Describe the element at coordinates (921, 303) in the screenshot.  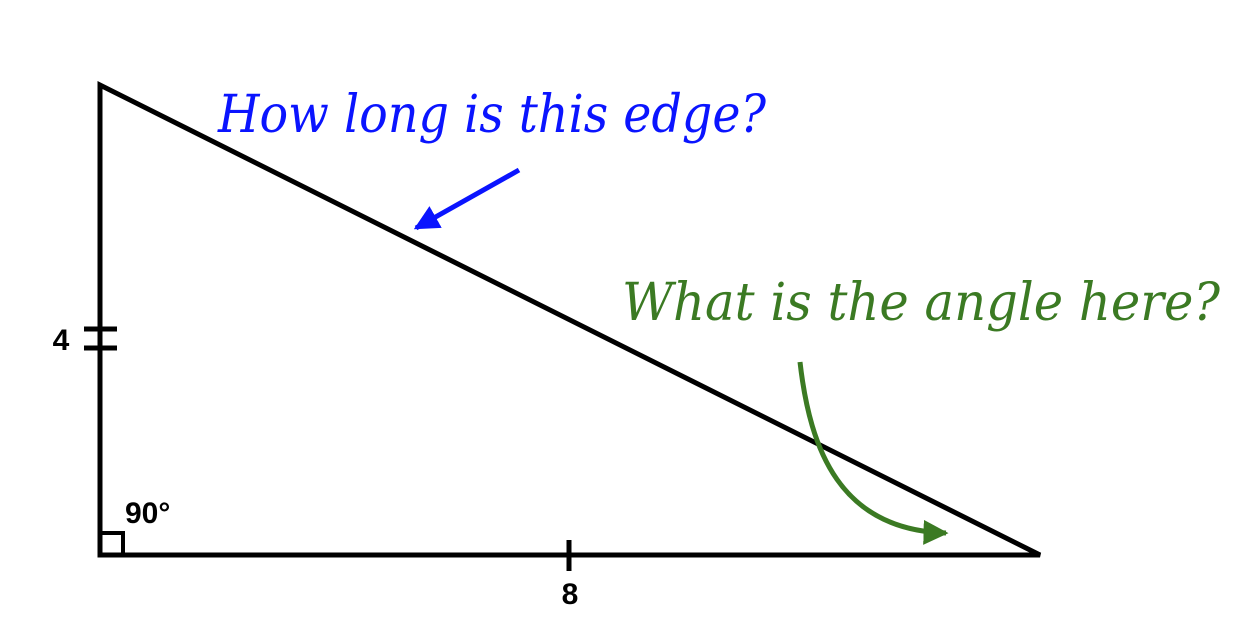
I see `angle-question: What is the angle here?` at that location.